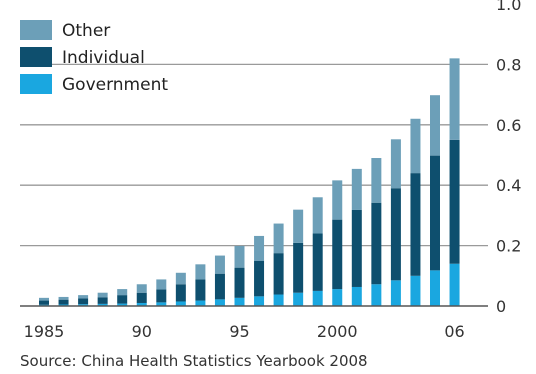  What do you see at coordinates (115, 85) in the screenshot?
I see `legend-label-government: Government` at bounding box center [115, 85].